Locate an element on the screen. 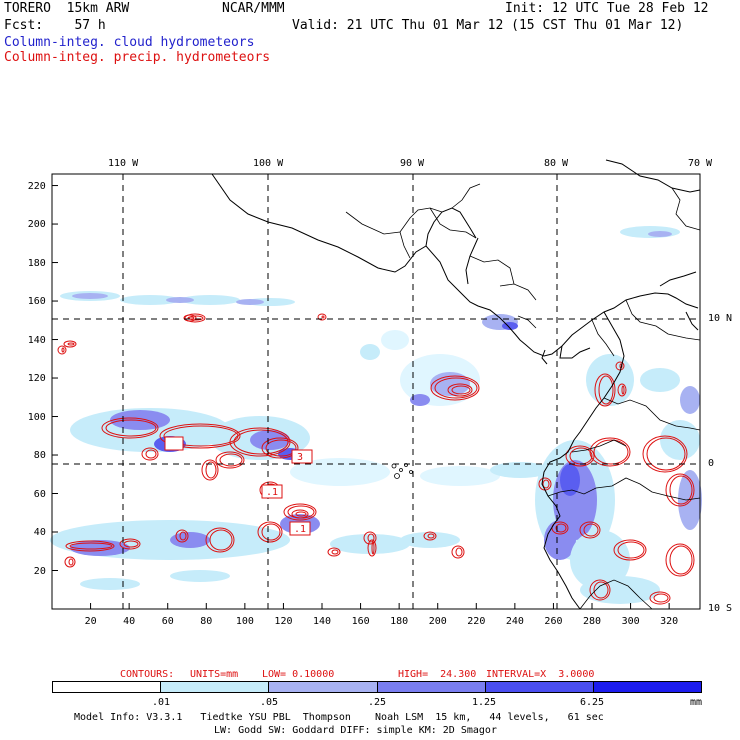 The height and width of the screenshot is (740, 740). colorbar-label-25: .25 is located at coordinates (377, 702).